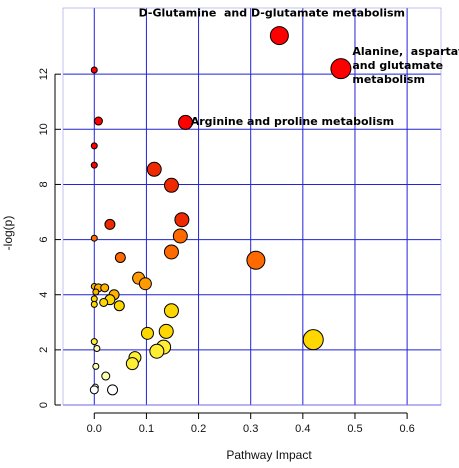 The height and width of the screenshot is (468, 459). What do you see at coordinates (94, 429) in the screenshot?
I see `x-tick-label: 0.0` at bounding box center [94, 429].